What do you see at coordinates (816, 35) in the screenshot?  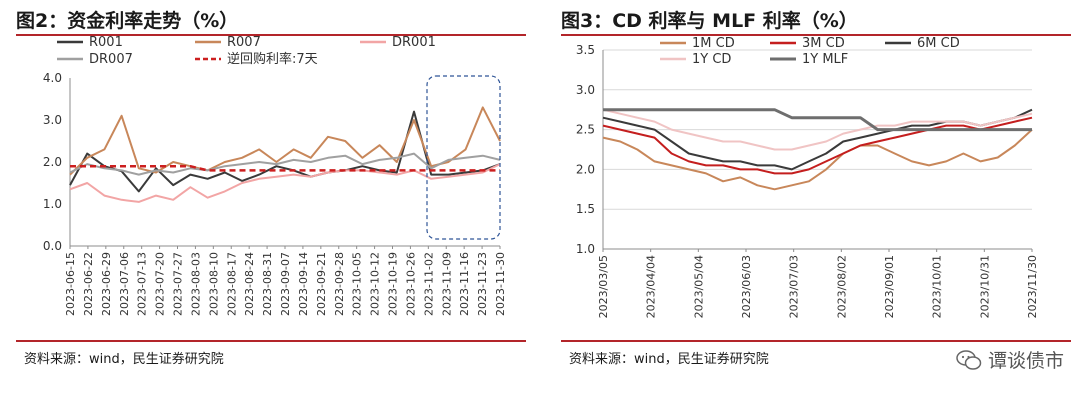 I see `right-title-rule` at bounding box center [816, 35].